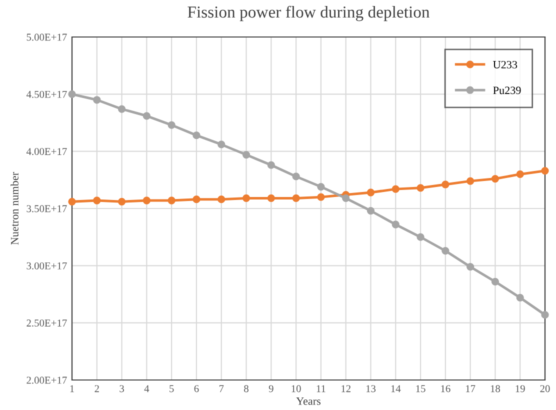 This screenshot has width=556, height=410. Describe the element at coordinates (46, 152) in the screenshot. I see `y-tick-label: 4.00E+17` at that location.